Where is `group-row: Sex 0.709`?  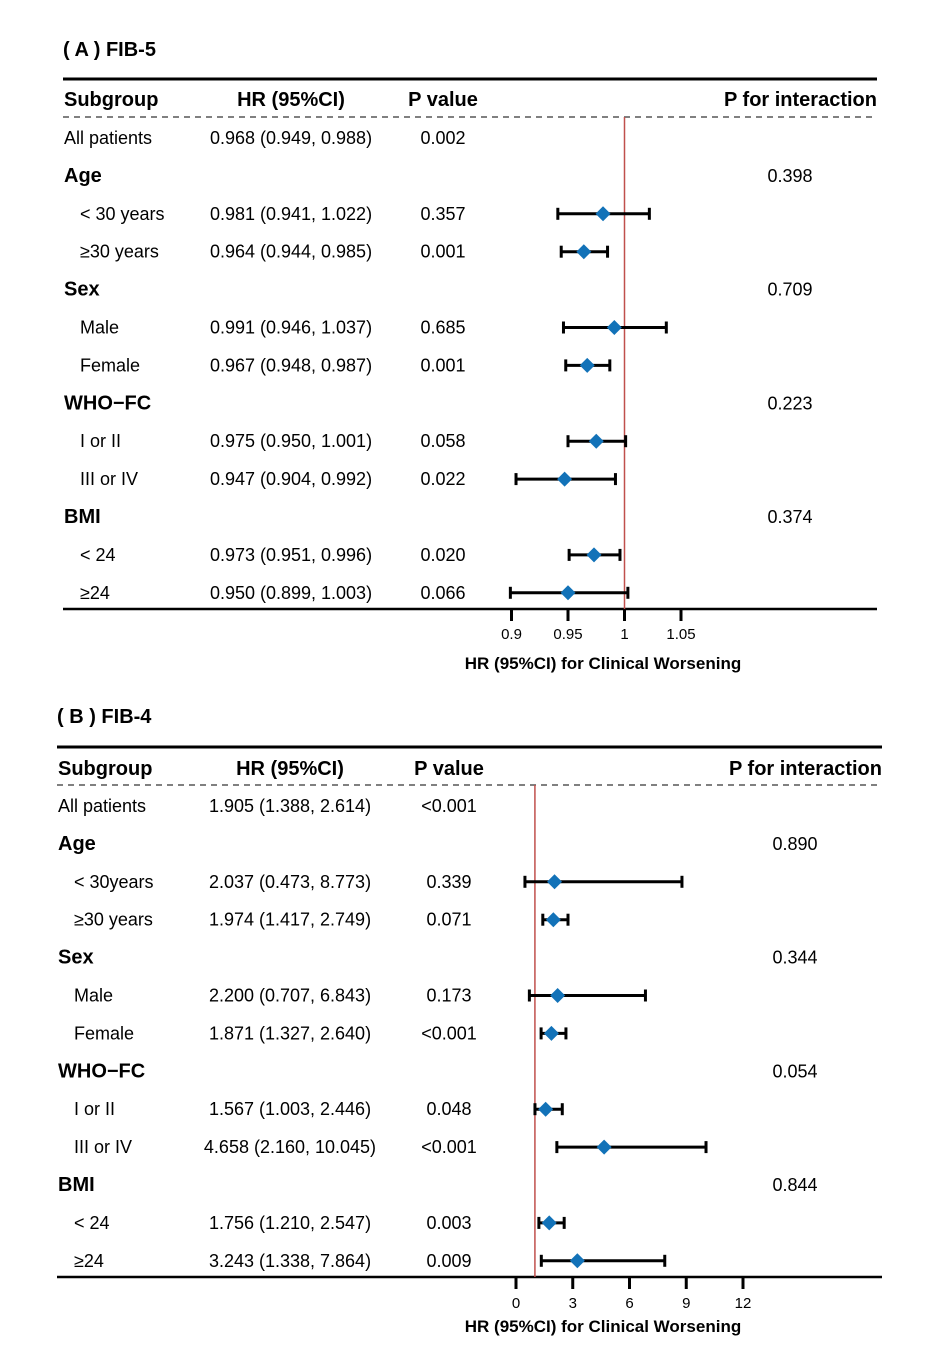
group-row: Sex 0.709 is located at coordinates (438, 290).